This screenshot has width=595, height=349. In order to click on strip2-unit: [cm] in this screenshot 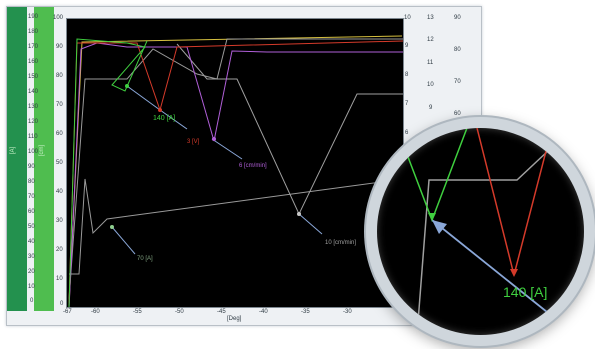, I will do `click(42, 150)`.